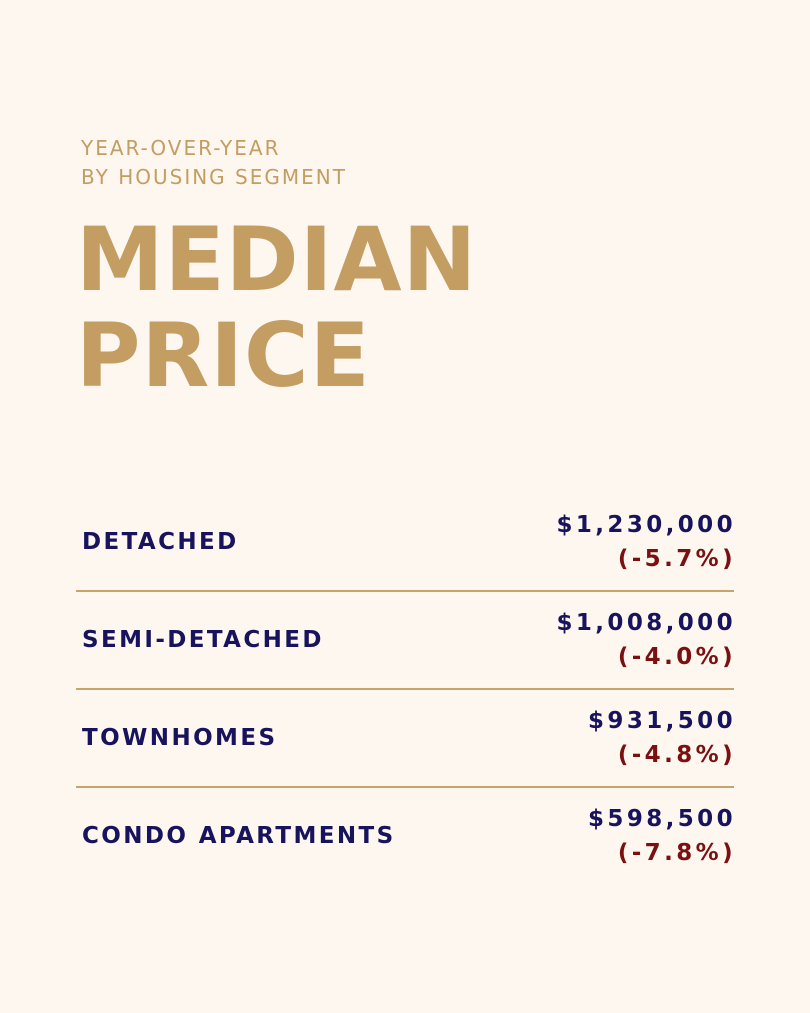 The image size is (810, 1013). I want to click on segment-row-semi-detached: SEMI-DETACHED $1,008,000 (-4.0%), so click(406, 640).